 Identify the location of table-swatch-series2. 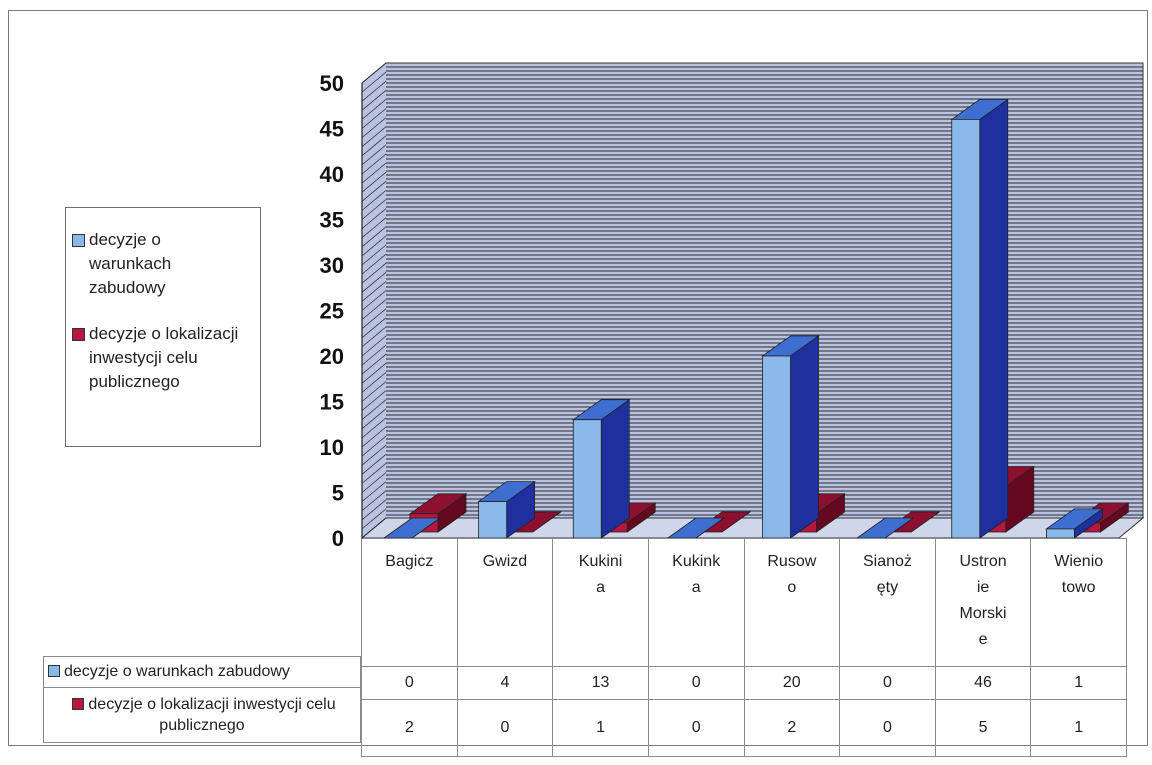
(78, 704).